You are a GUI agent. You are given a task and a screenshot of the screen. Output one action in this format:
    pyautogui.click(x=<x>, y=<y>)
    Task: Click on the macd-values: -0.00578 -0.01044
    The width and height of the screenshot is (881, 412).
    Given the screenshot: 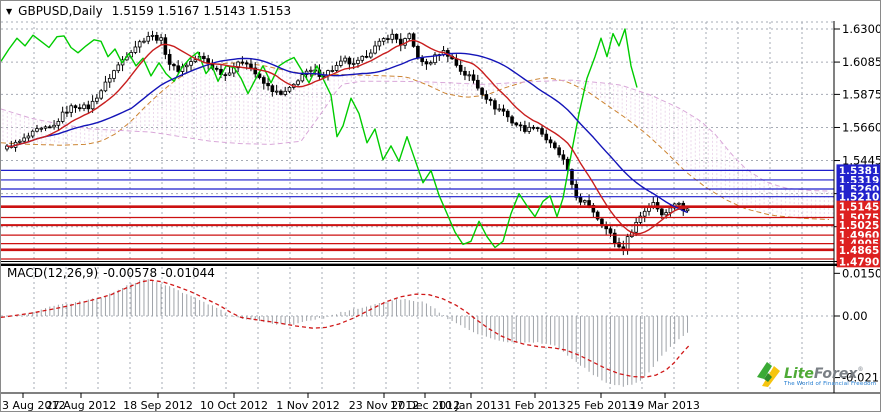 What is the action you would take?
    pyautogui.click(x=159, y=273)
    